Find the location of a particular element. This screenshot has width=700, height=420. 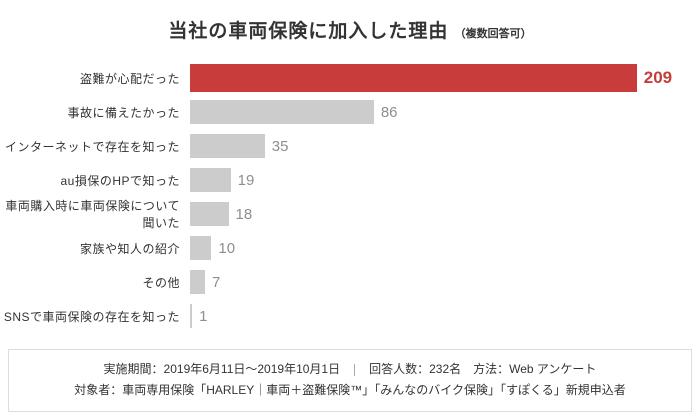

bar-area: 86 is located at coordinates (445, 112).